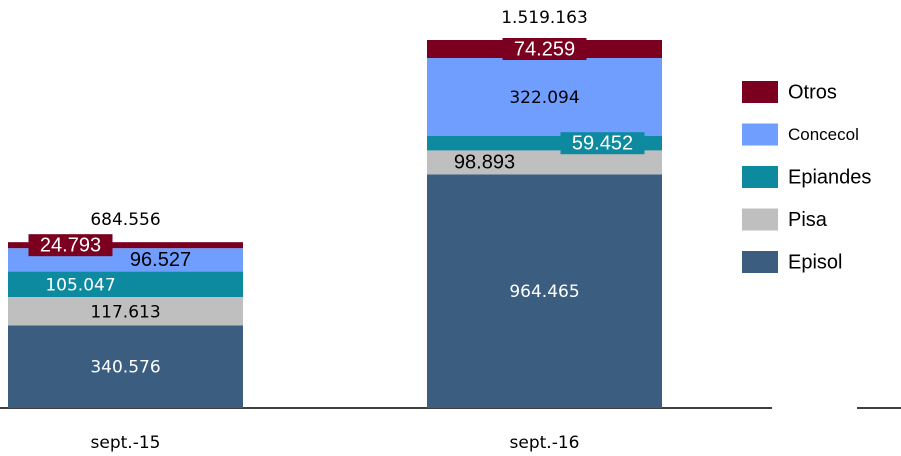 This screenshot has width=901, height=456. I want to click on data-label: 117.613, so click(125, 312).